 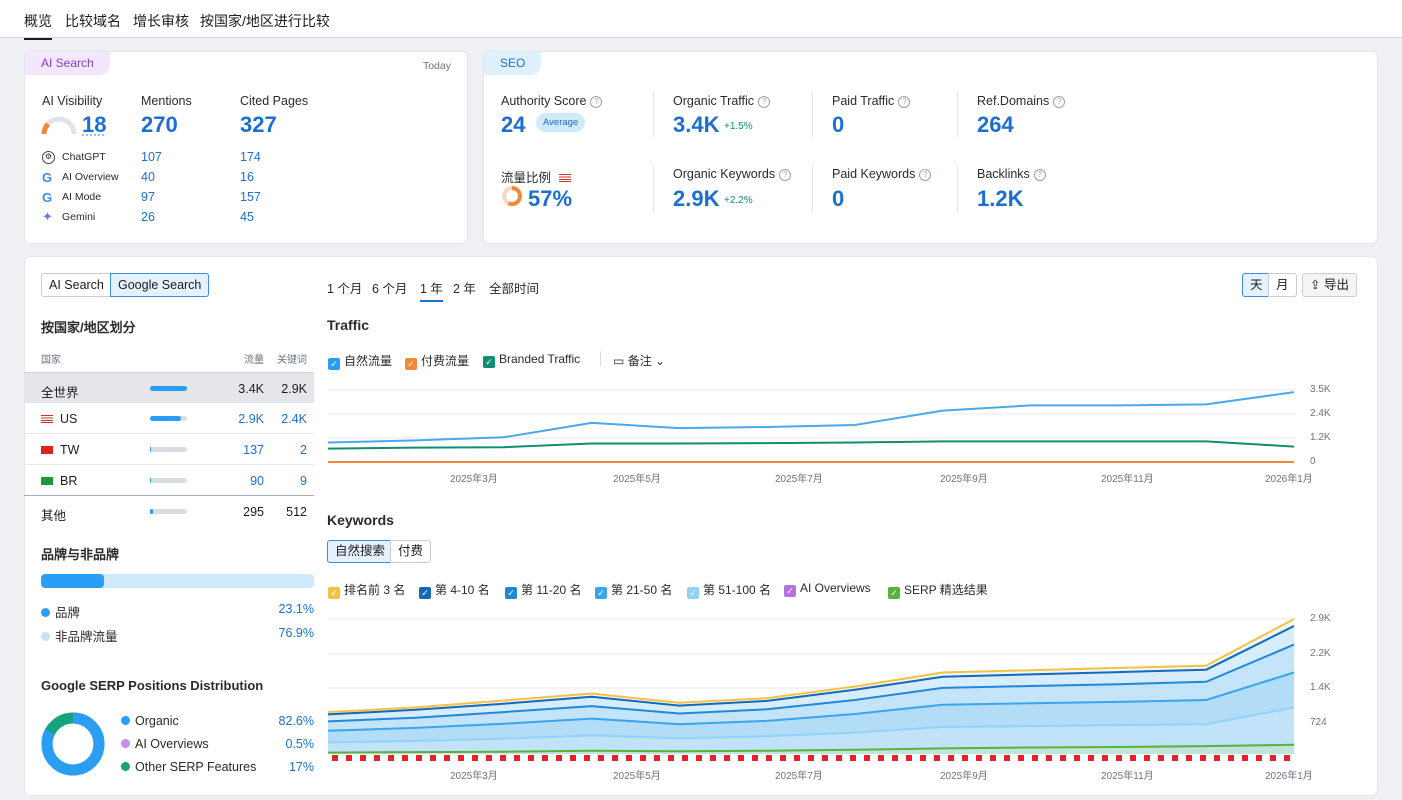 I want to click on export-button: ⇪ 导出, so click(x=1329, y=285).